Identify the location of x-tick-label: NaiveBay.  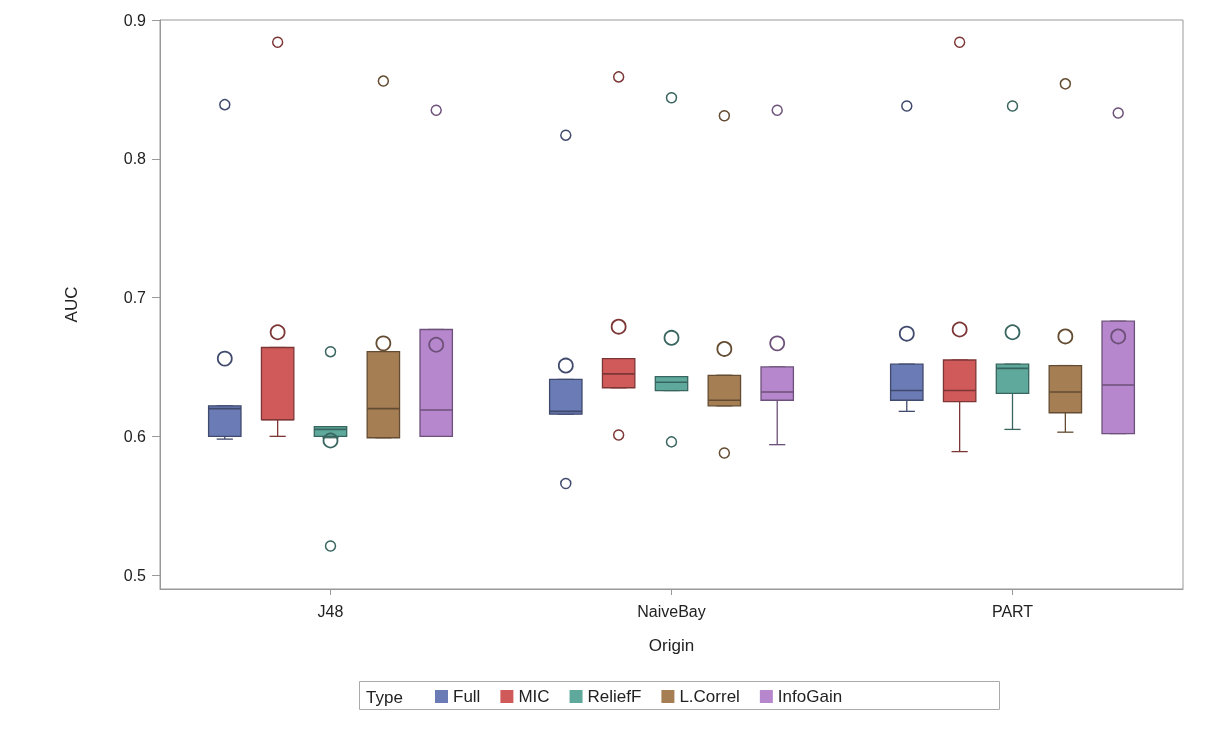
(671, 611).